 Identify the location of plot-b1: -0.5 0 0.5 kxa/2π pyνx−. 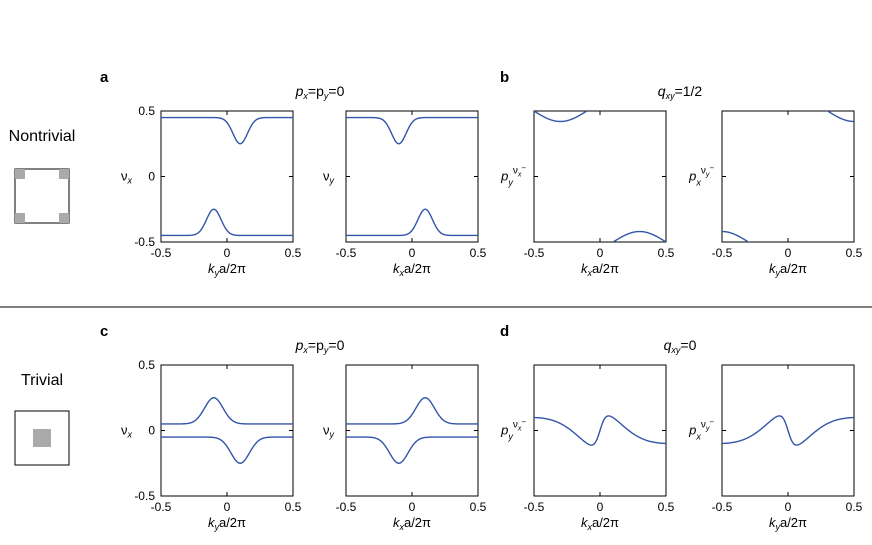
(587, 194).